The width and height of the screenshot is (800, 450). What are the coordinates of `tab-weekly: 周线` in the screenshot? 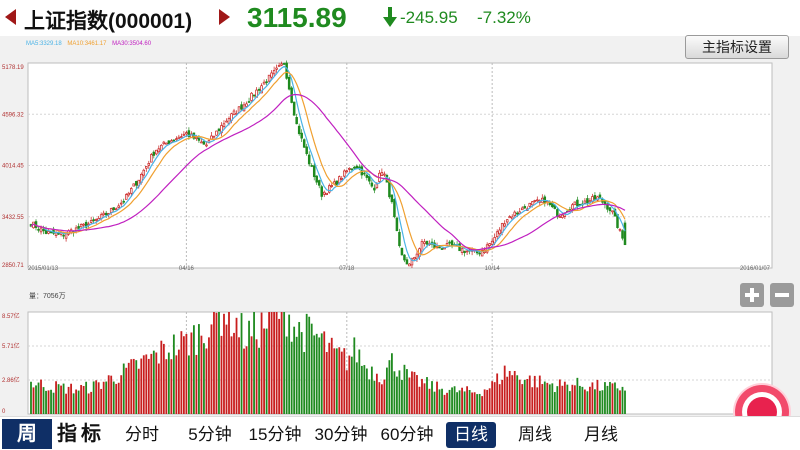 It's located at (535, 434).